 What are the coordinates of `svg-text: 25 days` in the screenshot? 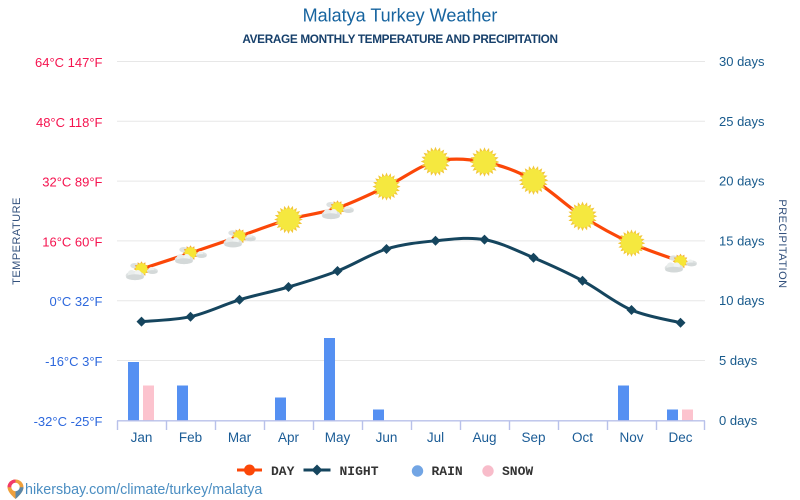 It's located at (742, 121).